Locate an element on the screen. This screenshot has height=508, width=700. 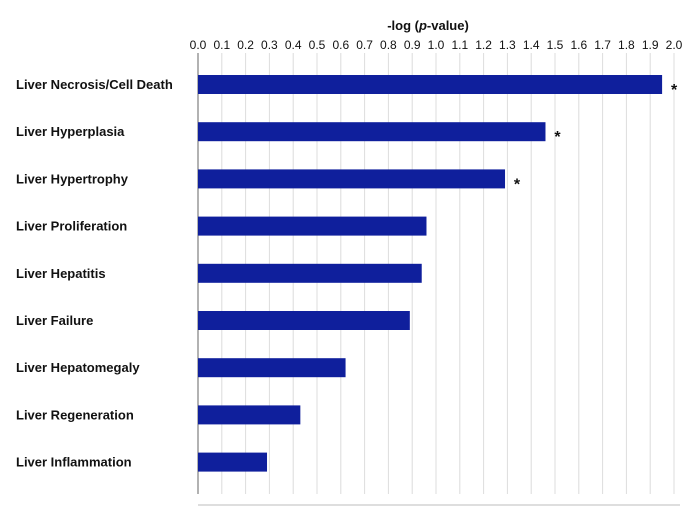
x-tick-label: 1.8 is located at coordinates (626, 45).